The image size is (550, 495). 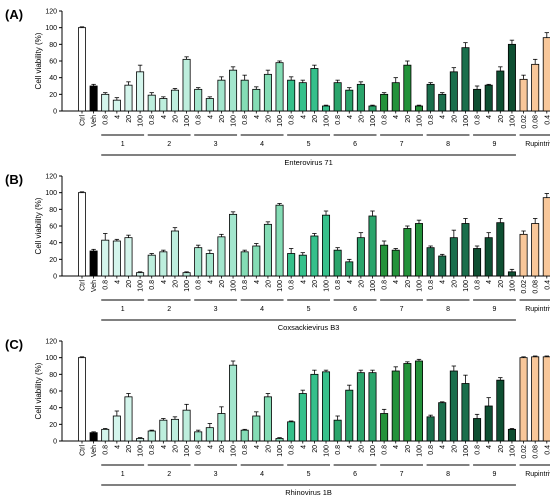 What do you see at coordinates (53, 210) in the screenshot?
I see `y-tick-label: 80` at bounding box center [53, 210].